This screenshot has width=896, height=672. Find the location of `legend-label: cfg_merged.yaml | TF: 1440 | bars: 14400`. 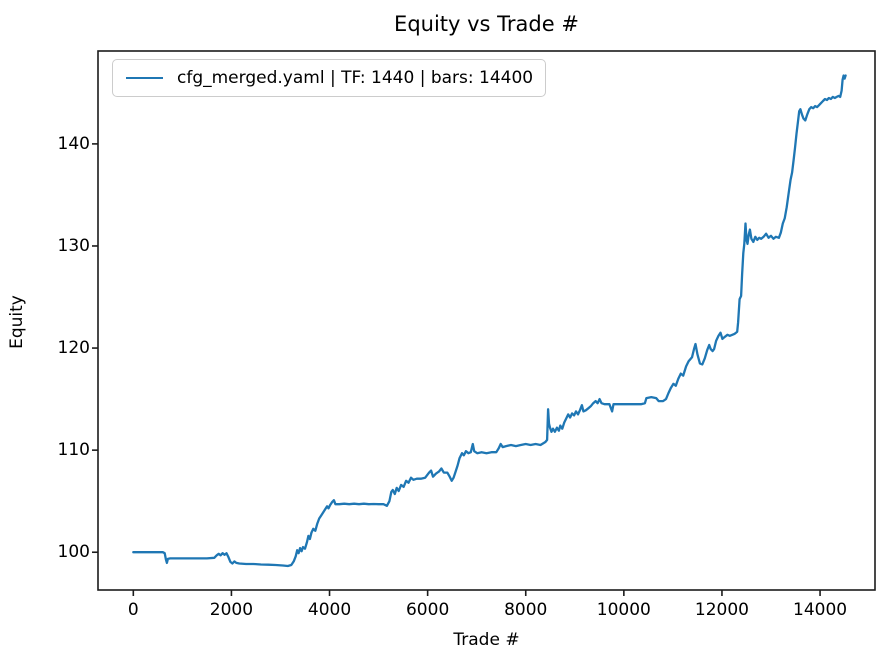

legend-label: cfg_merged.yaml | TF: 1440 | bars: 14400 is located at coordinates (355, 78).